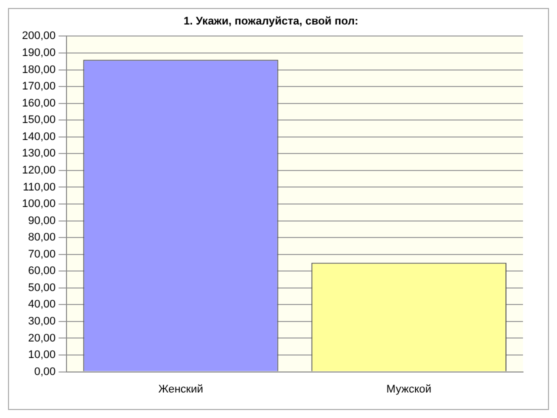 Image resolution: width=557 pixels, height=418 pixels. Describe the element at coordinates (39, 154) in the screenshot. I see `y-tick-label: 130,00` at that location.